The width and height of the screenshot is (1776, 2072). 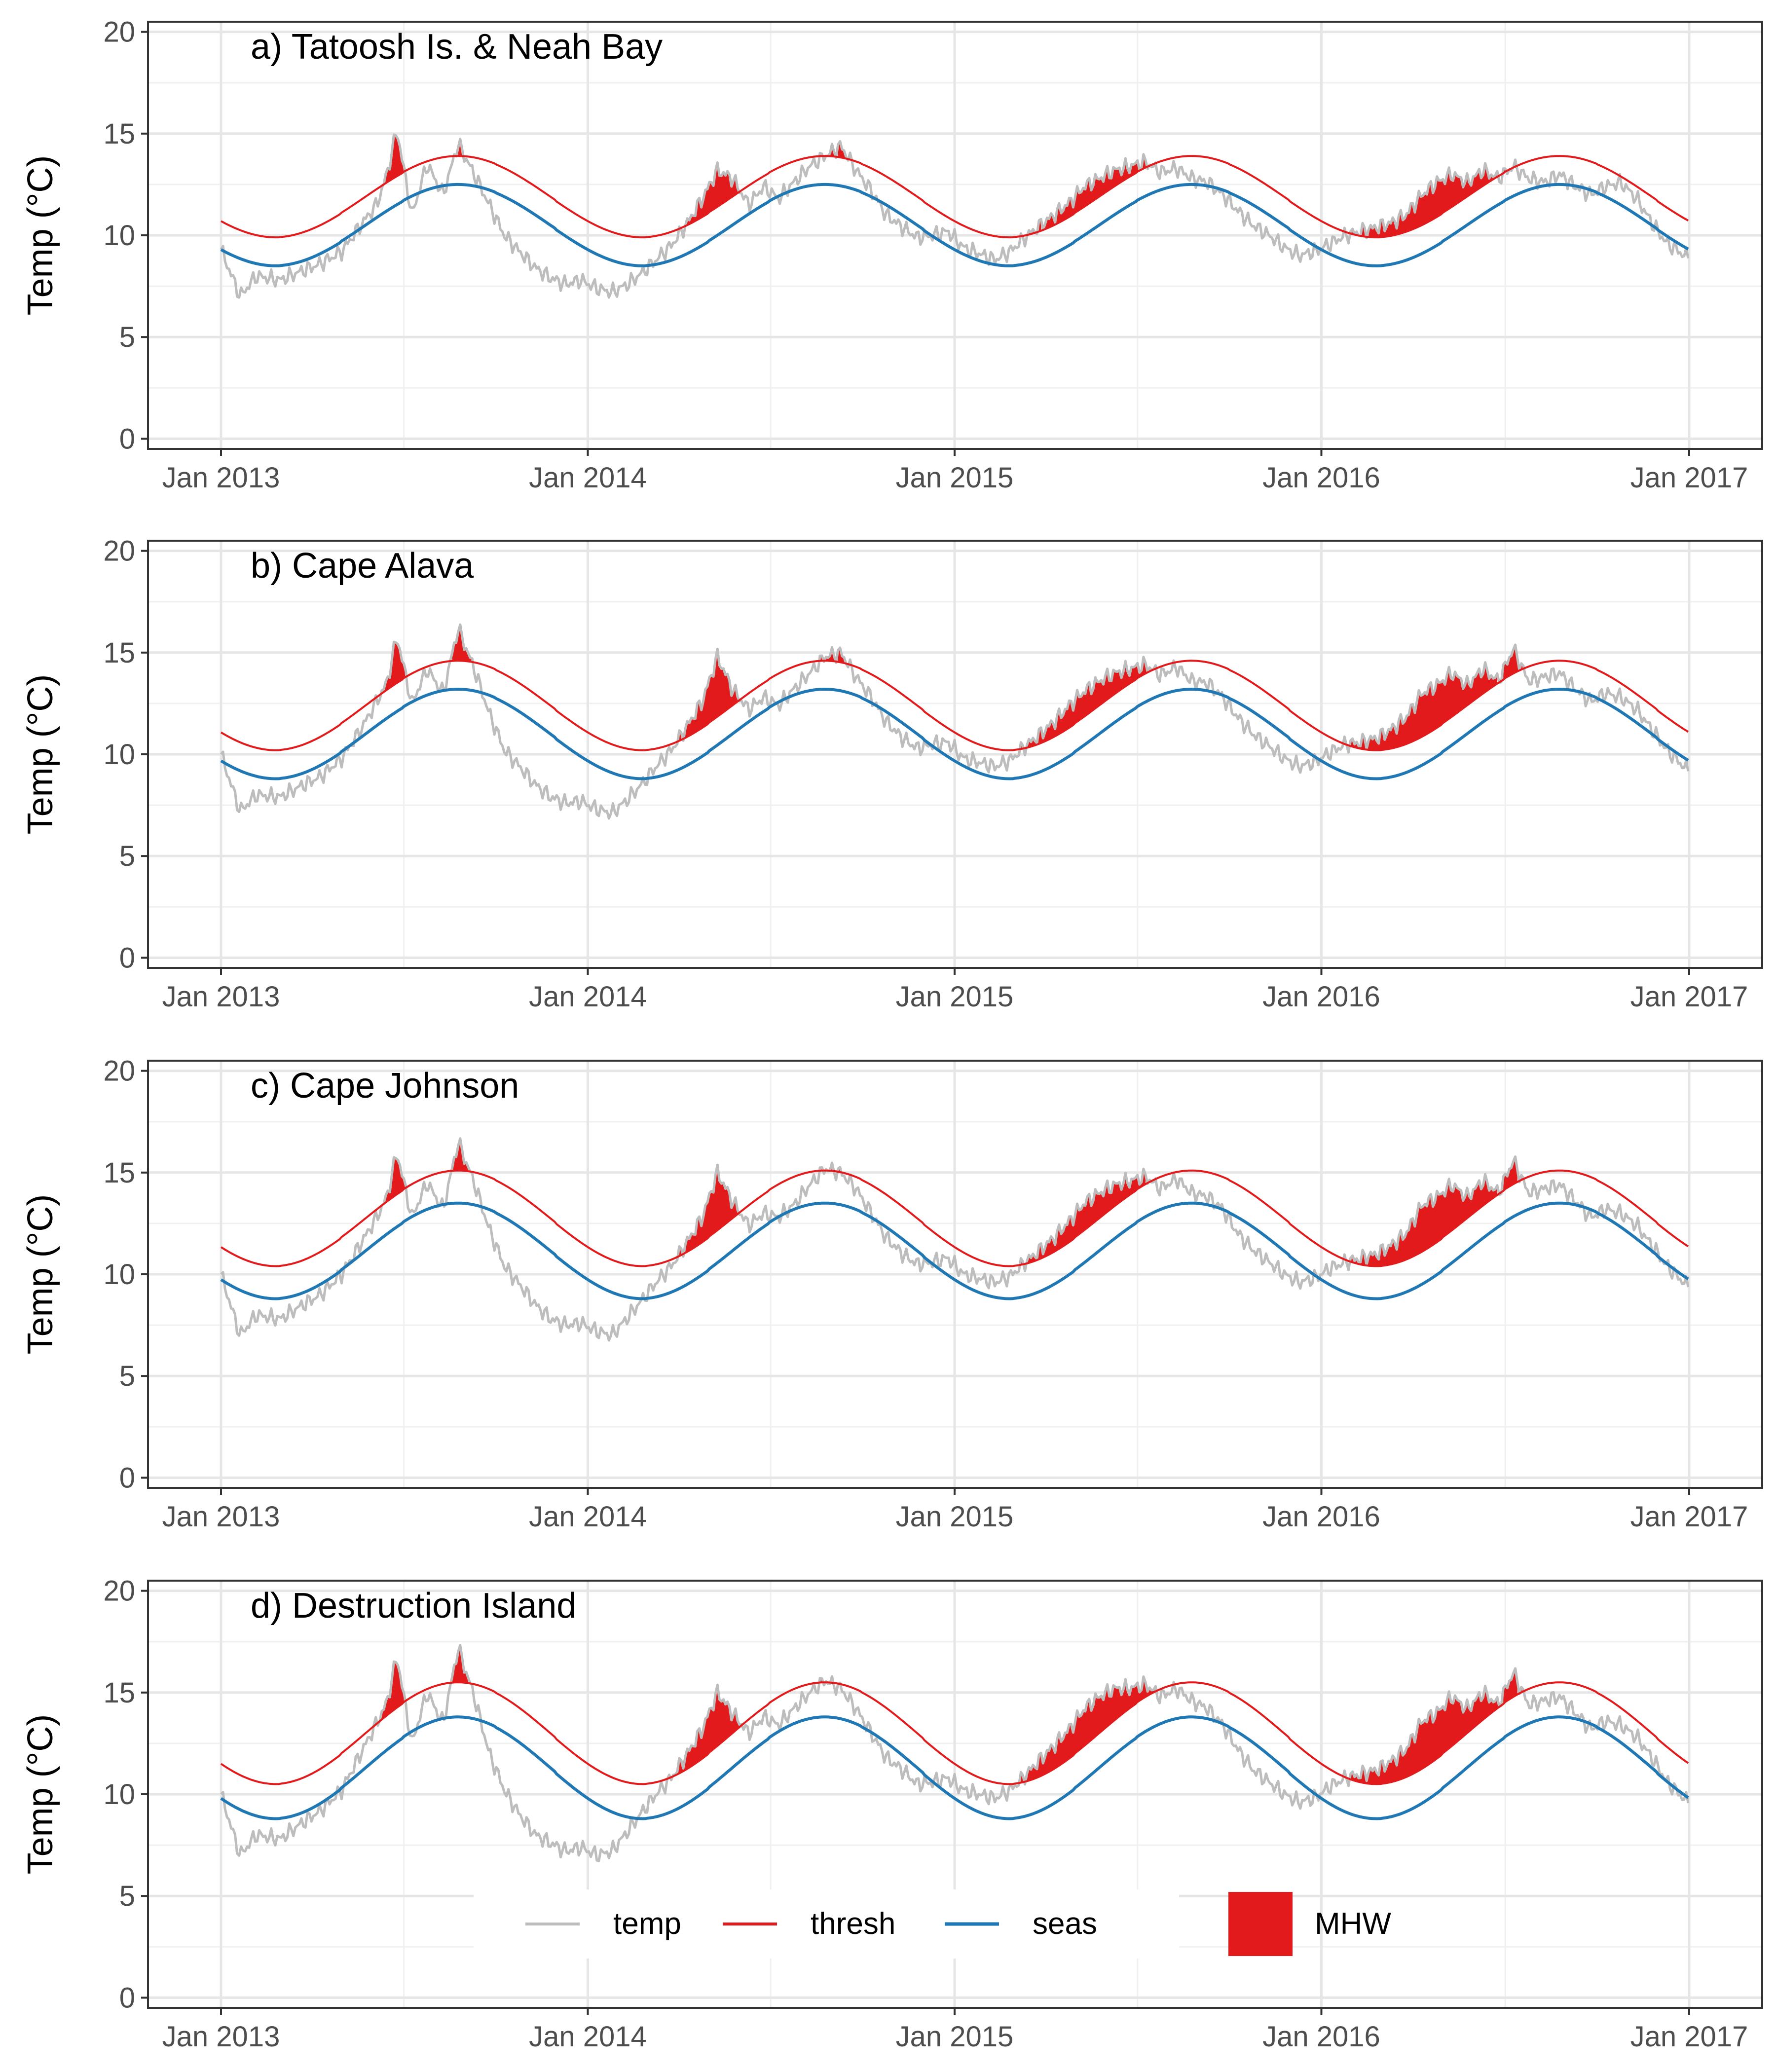 I want to click on panel-title: b) Cape Alava, so click(x=363, y=566).